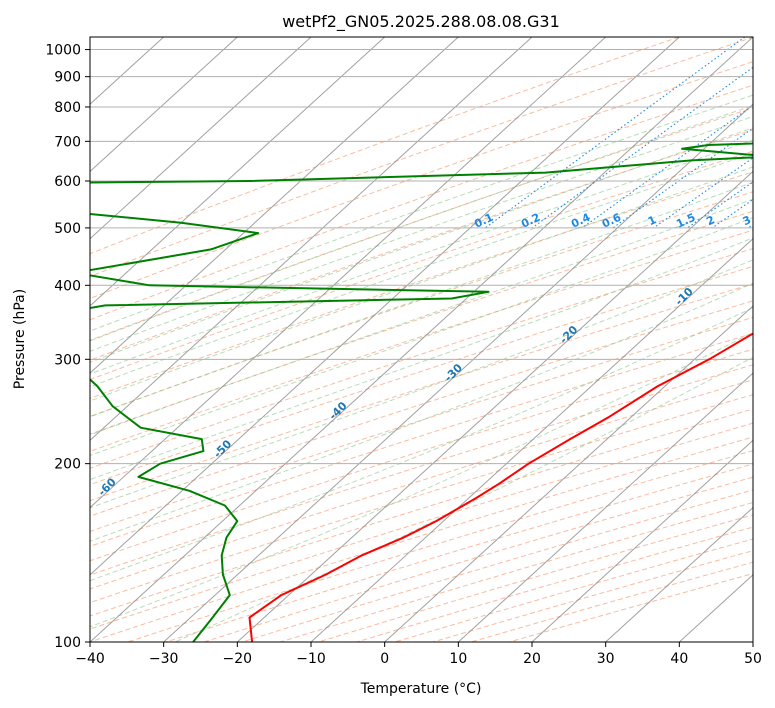  I want to click on y-tick-label: 400, so click(67, 286).